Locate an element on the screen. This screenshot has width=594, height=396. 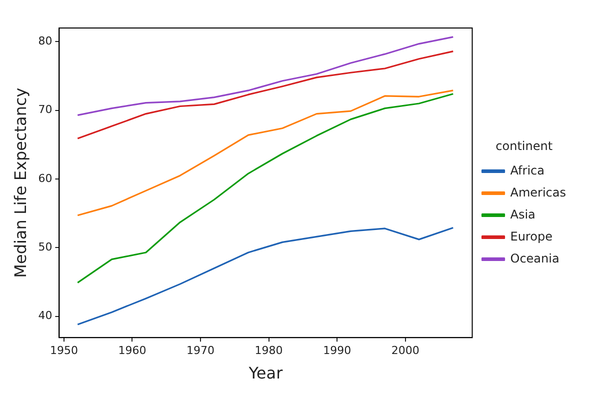
y-axis-title: Median Life Expectancy is located at coordinates (20, 183).